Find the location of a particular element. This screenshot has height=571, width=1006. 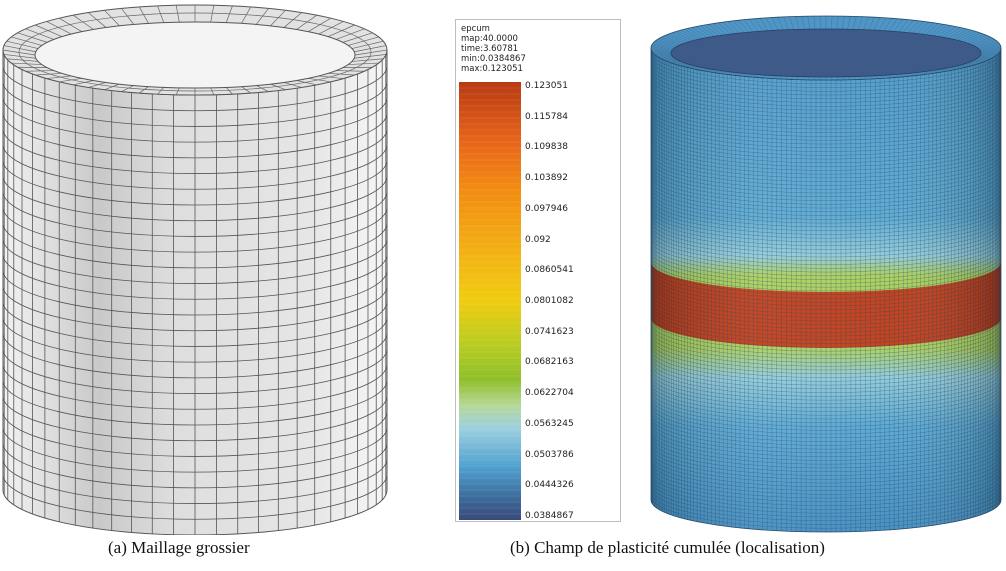

legend-min: min:0.0384867 is located at coordinates (493, 59).